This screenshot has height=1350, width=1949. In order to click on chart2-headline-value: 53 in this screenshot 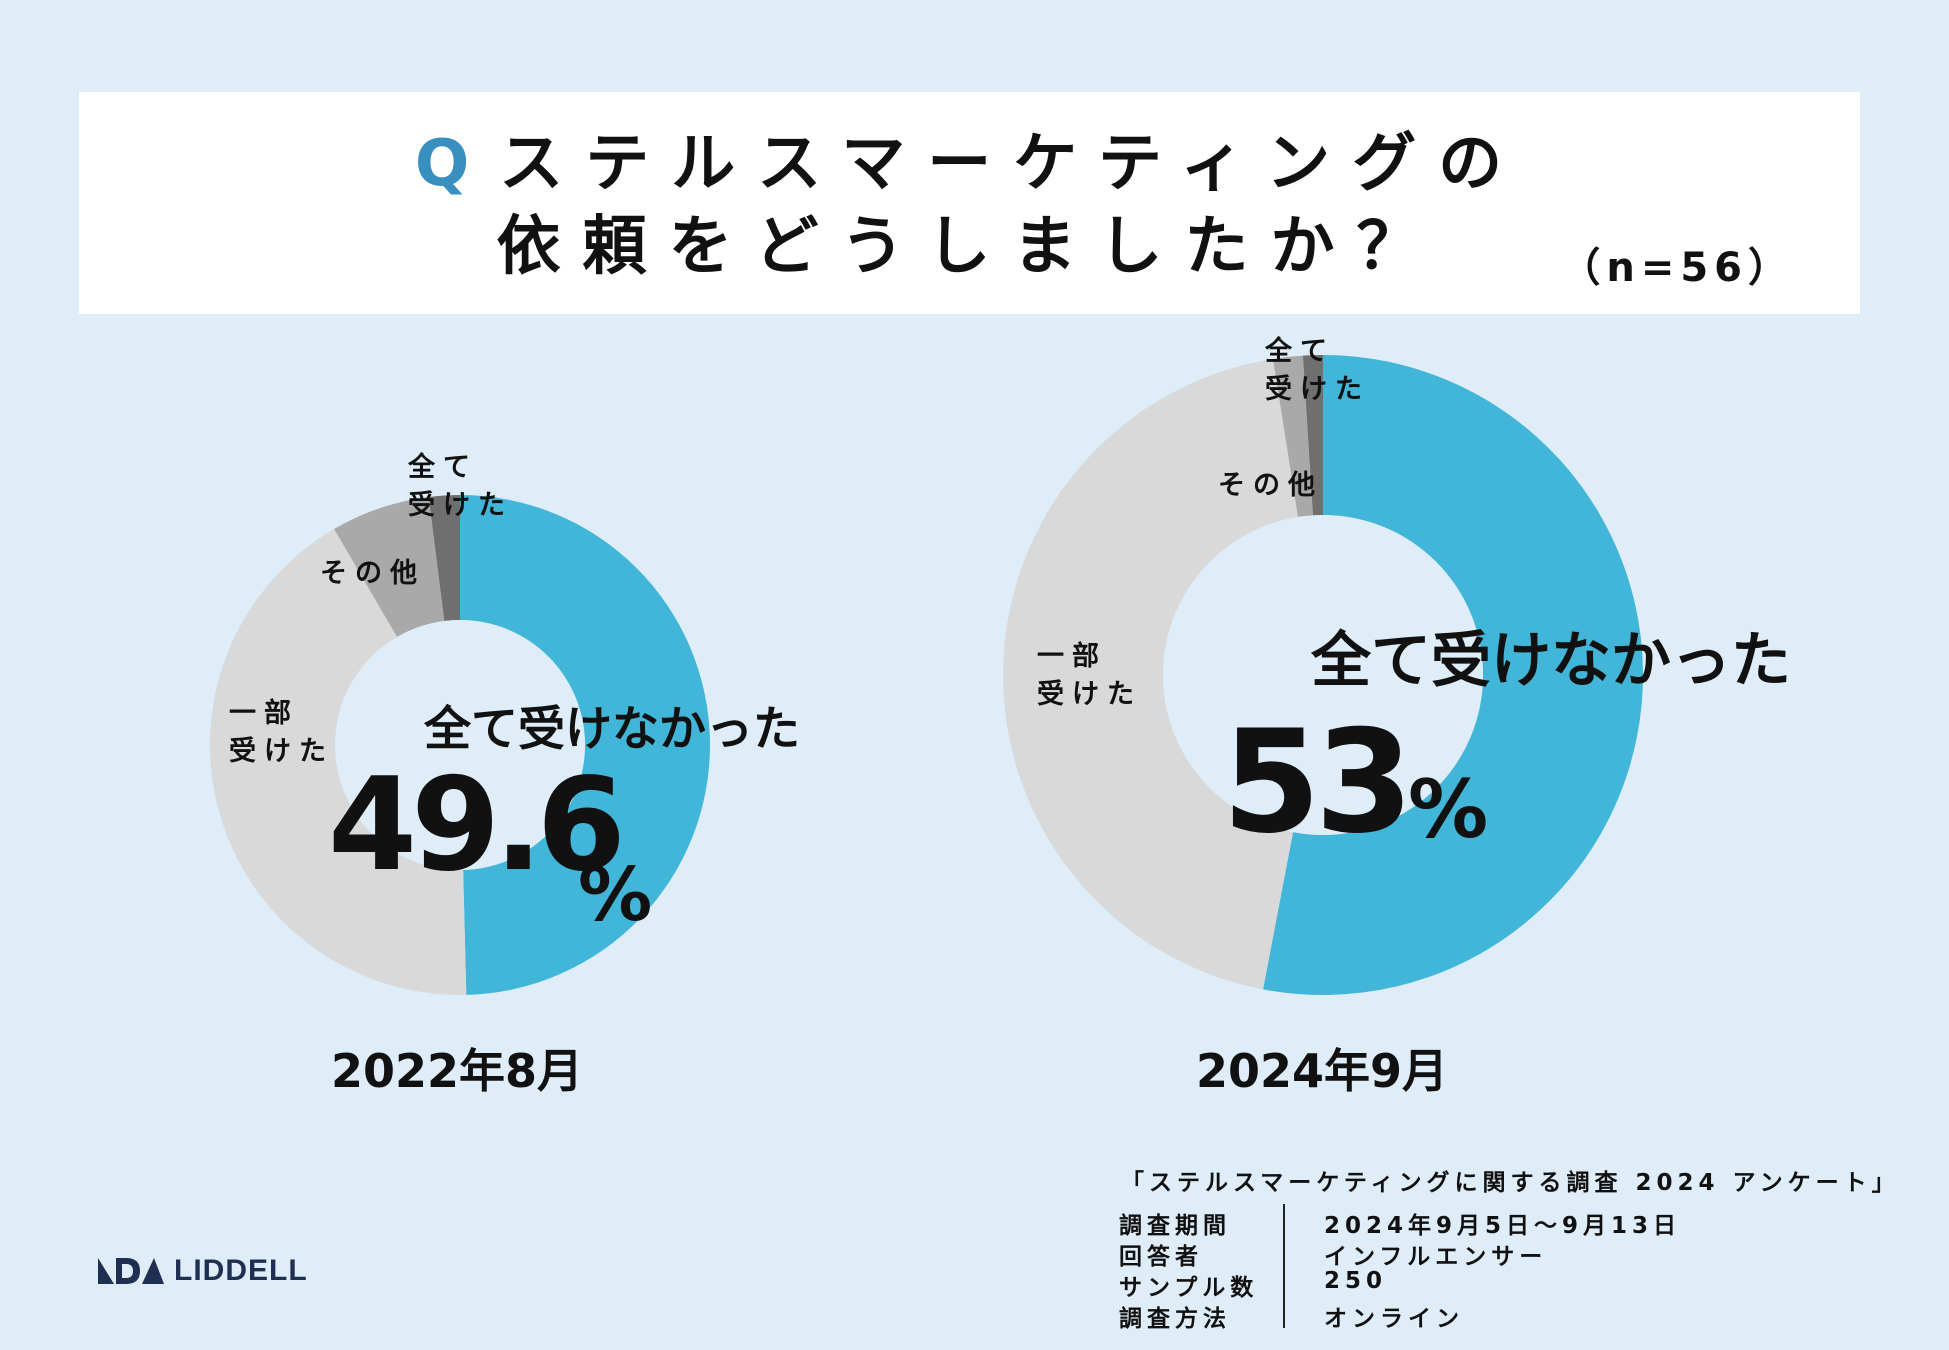, I will do `click(1318, 782)`.